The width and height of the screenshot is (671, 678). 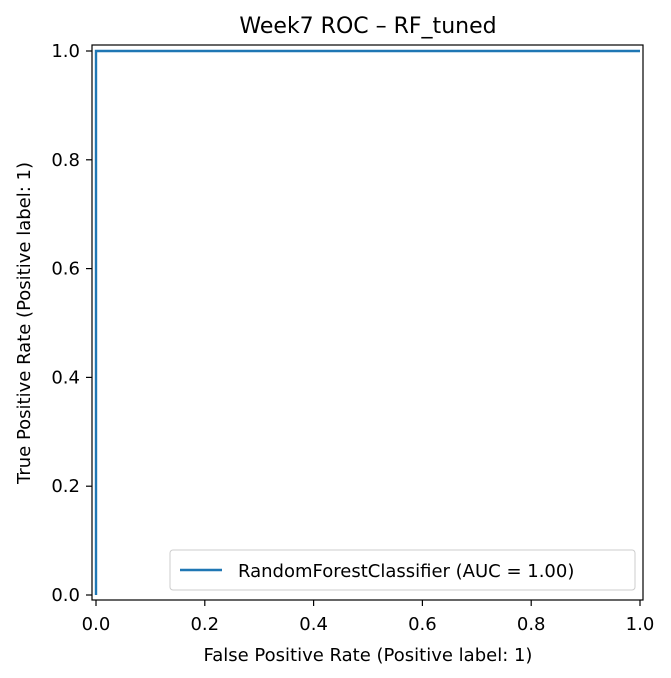 What do you see at coordinates (65, 51) in the screenshot?
I see `y-tick-label: 1.0` at bounding box center [65, 51].